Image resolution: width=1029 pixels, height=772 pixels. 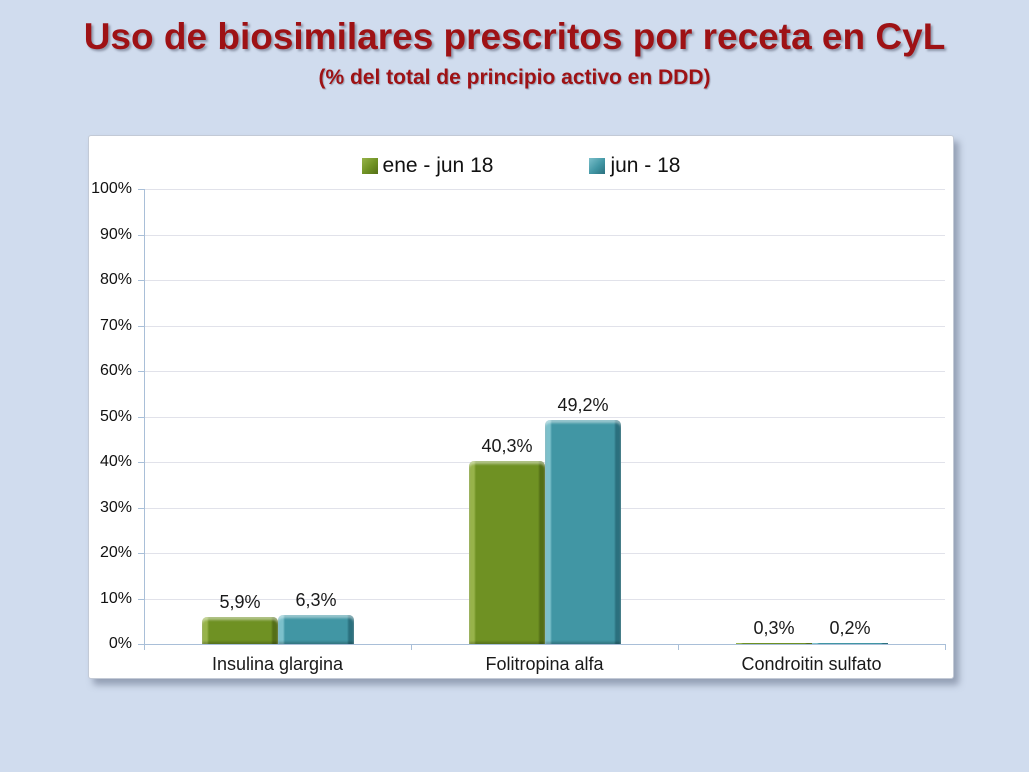 I want to click on y-axis-tick-label: 10%, so click(x=115, y=598).